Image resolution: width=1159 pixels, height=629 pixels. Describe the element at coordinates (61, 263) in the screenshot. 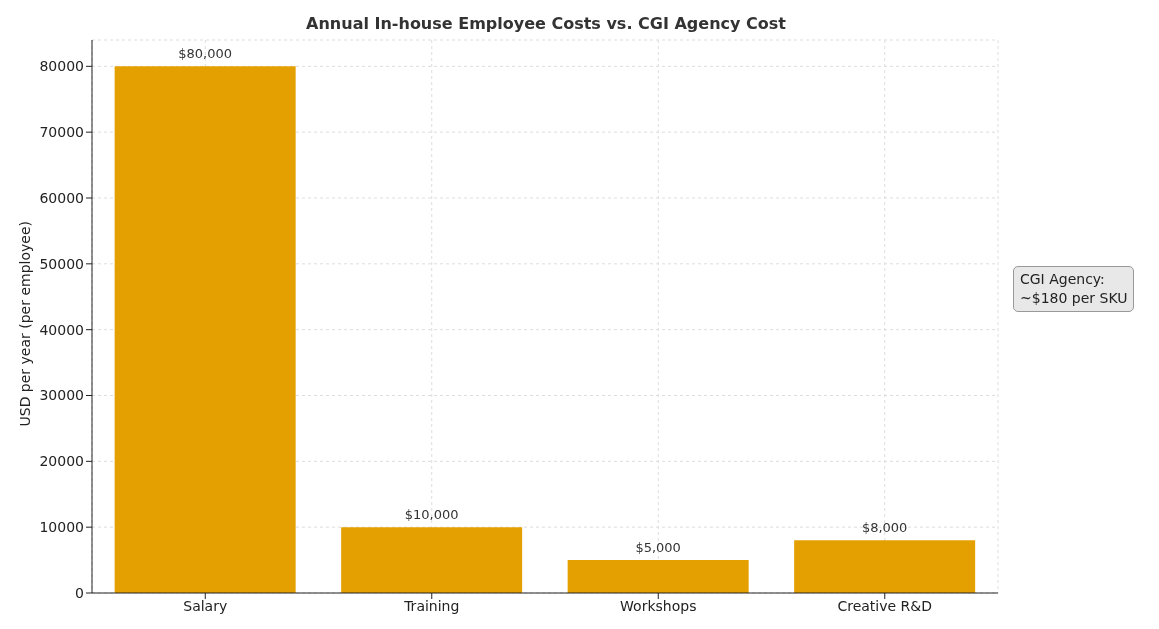

I see `y-tick-label: 50000` at that location.